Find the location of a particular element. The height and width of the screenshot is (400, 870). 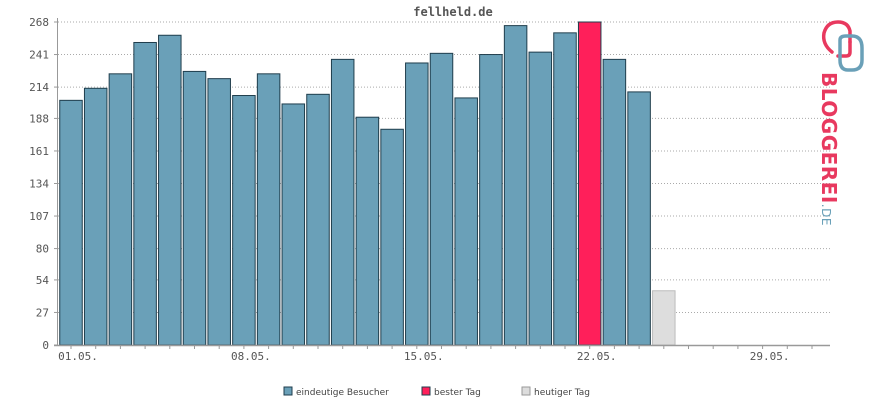

y-tick-label: 214 is located at coordinates (39, 87).